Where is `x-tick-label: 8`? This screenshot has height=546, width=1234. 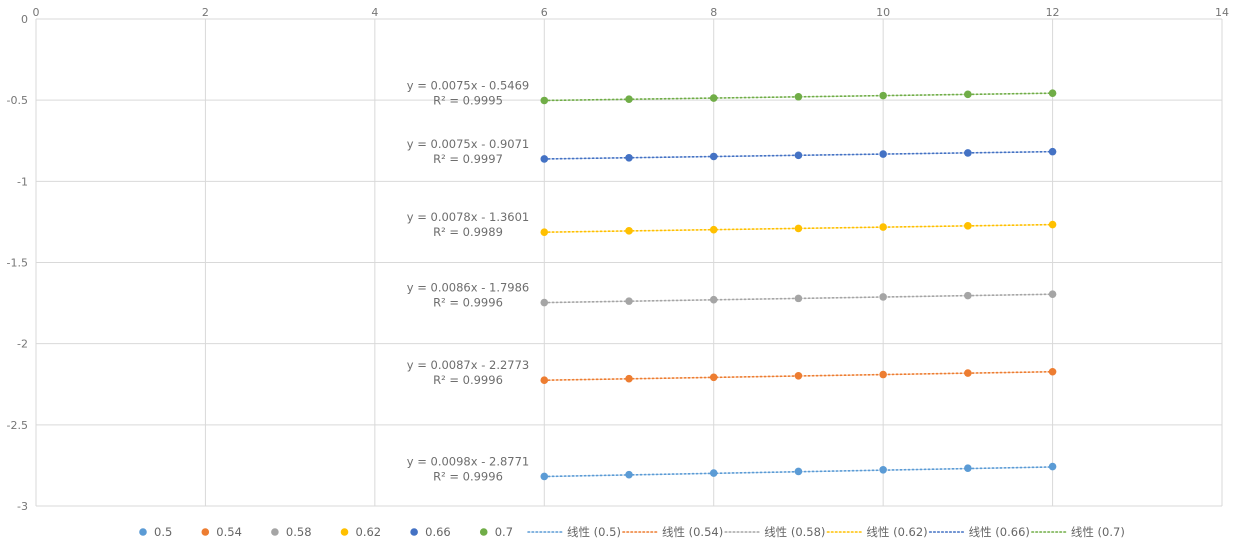 x-tick-label: 8 is located at coordinates (713, 12).